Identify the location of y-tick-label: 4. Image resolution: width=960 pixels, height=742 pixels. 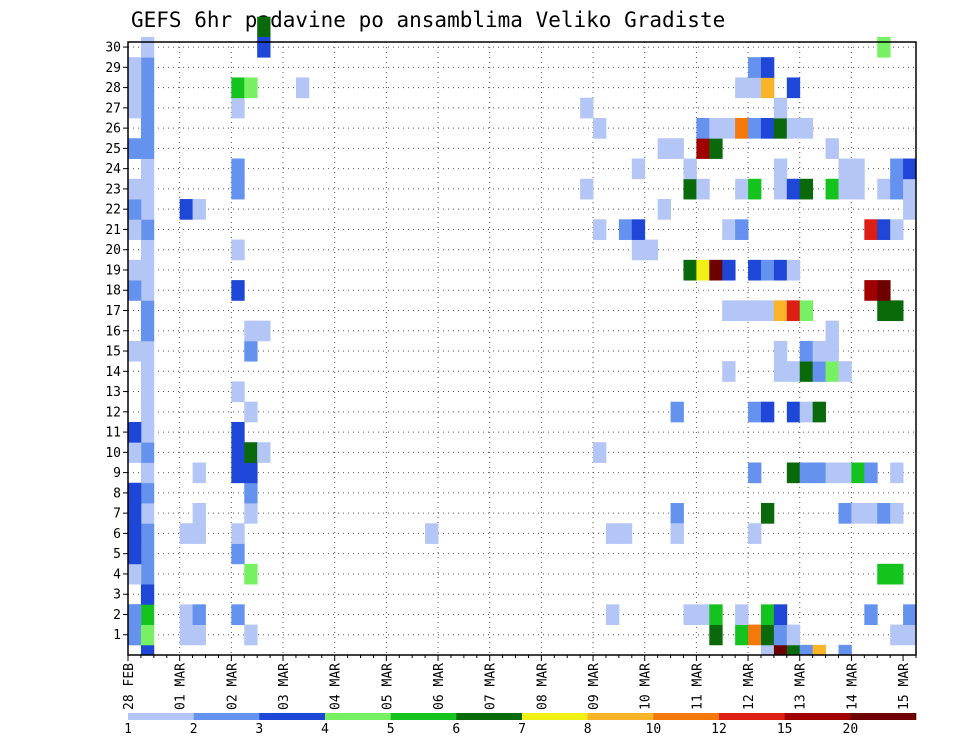
(117, 574).